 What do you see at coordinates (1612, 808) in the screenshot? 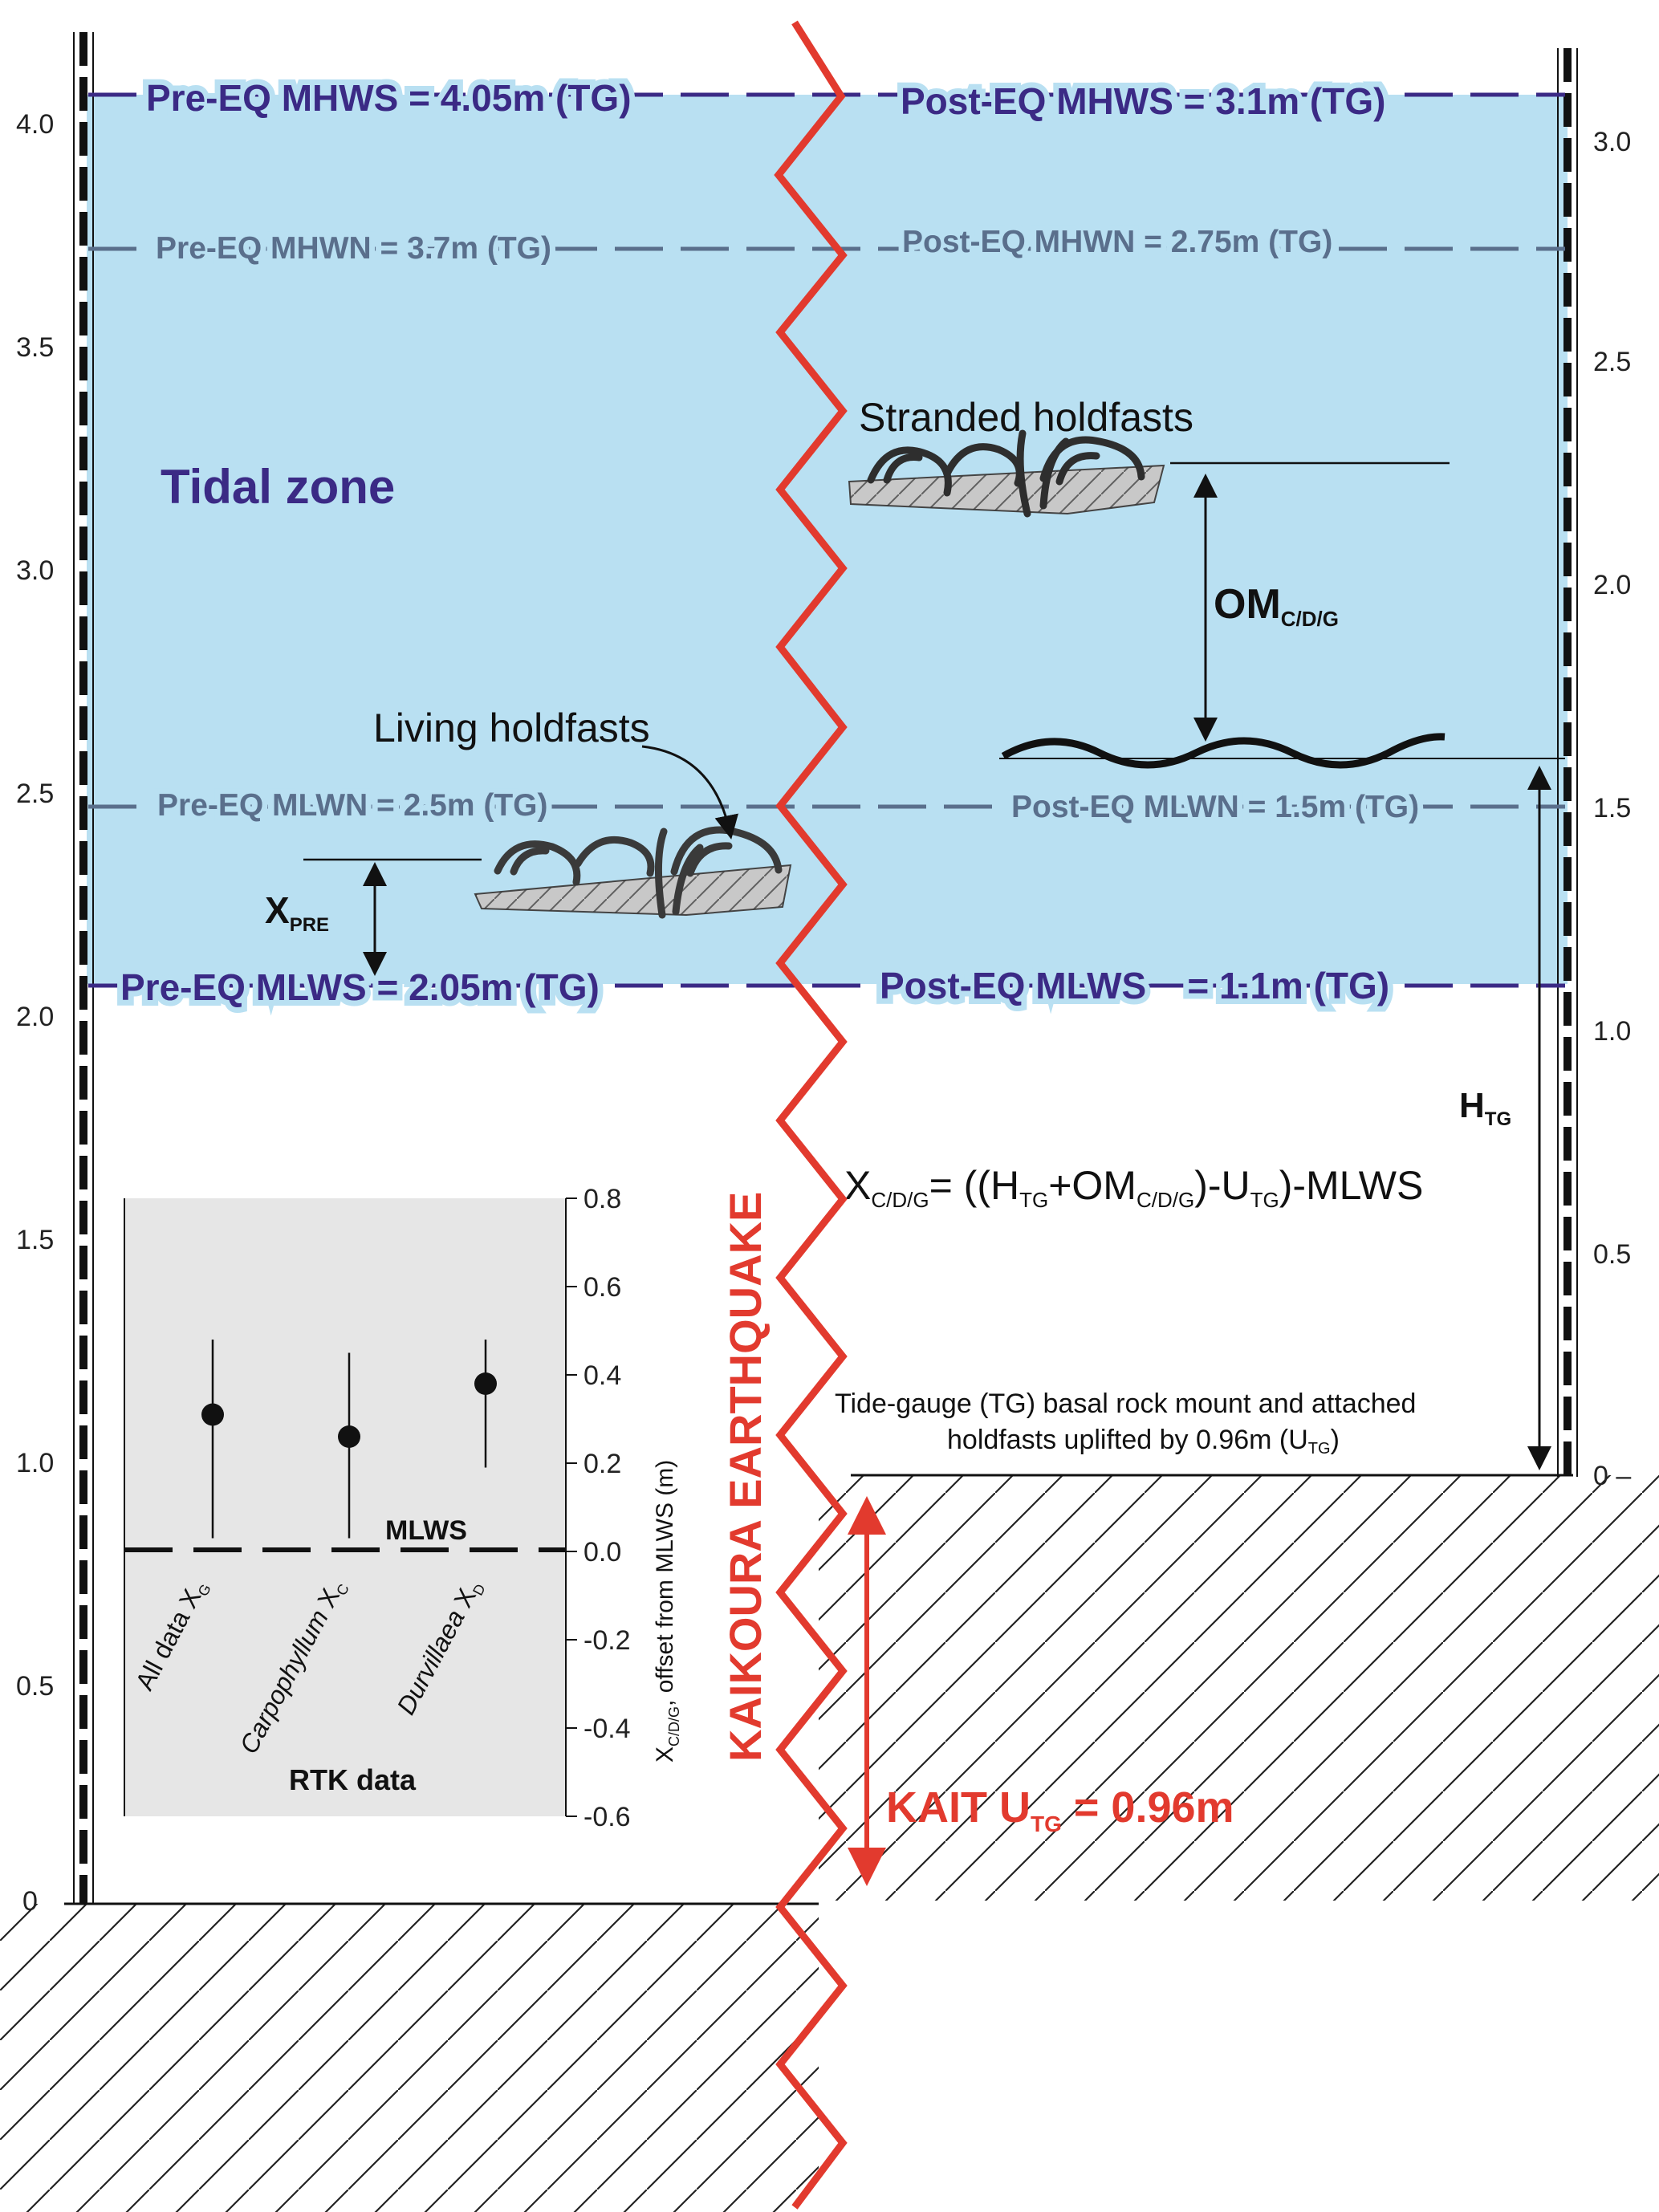
I see `right-tick-1.5: 1.5` at bounding box center [1612, 808].